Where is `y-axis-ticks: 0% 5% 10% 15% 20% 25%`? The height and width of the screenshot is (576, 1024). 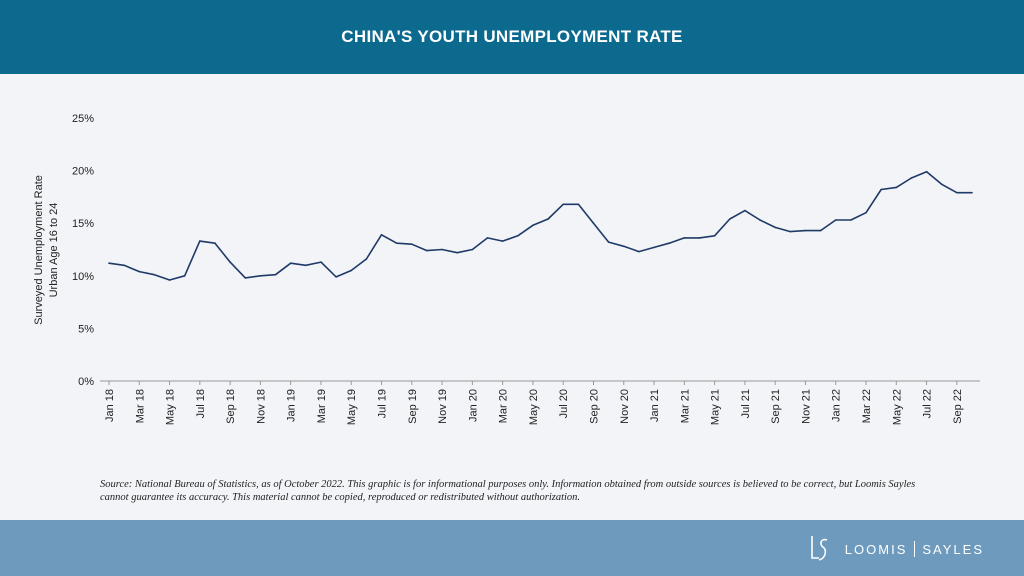 y-axis-ticks: 0% 5% 10% 15% 20% 25% is located at coordinates (83, 250).